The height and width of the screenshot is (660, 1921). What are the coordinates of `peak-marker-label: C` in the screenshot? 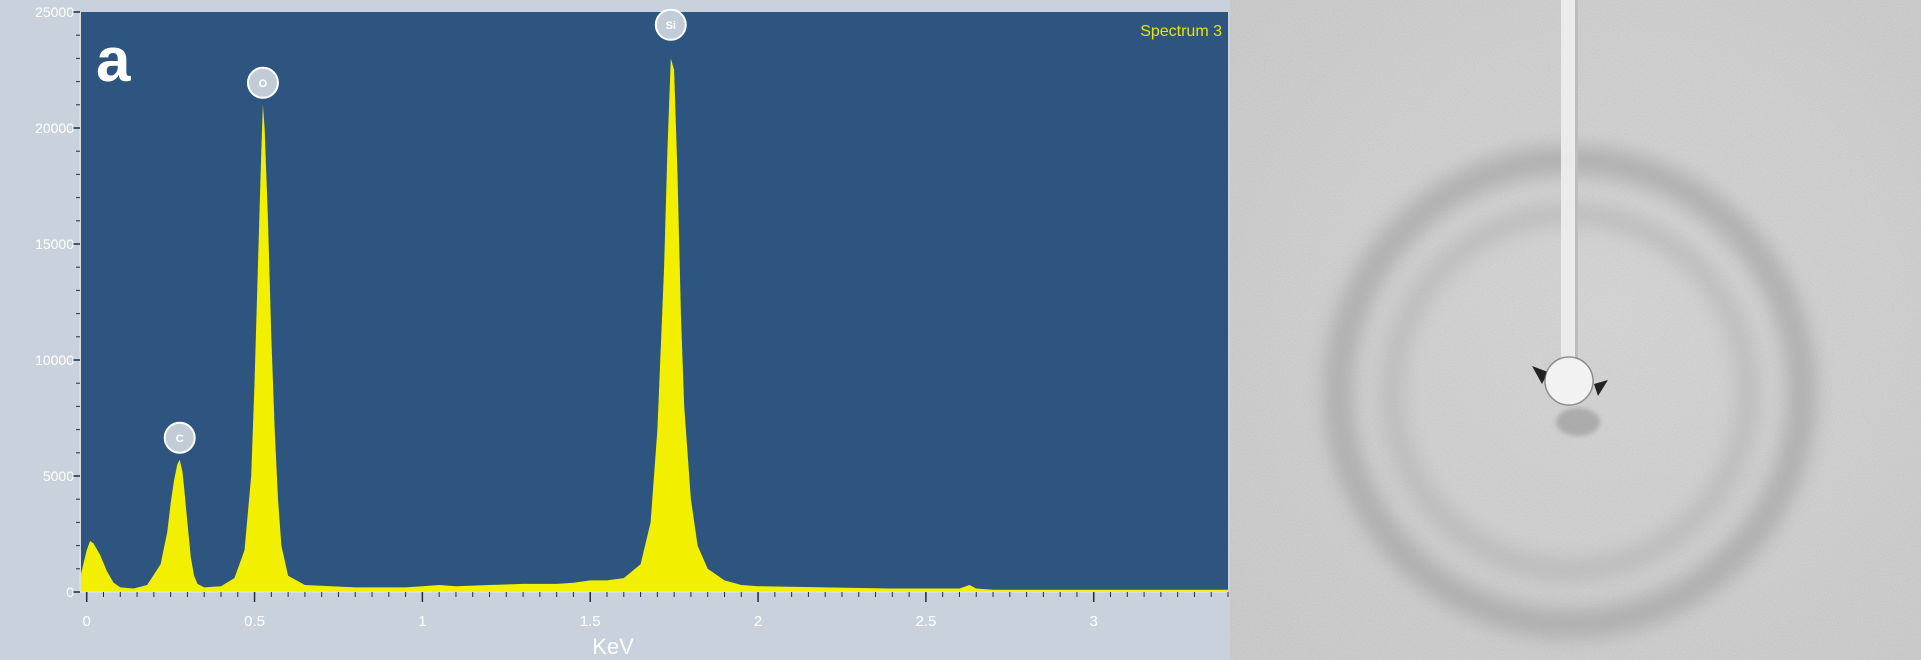 It's located at (180, 439).